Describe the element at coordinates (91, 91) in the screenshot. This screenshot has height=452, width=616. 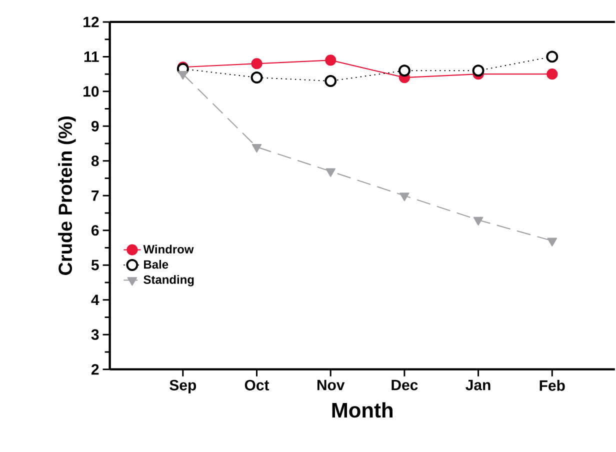
I see `y-tick-label: 10` at that location.